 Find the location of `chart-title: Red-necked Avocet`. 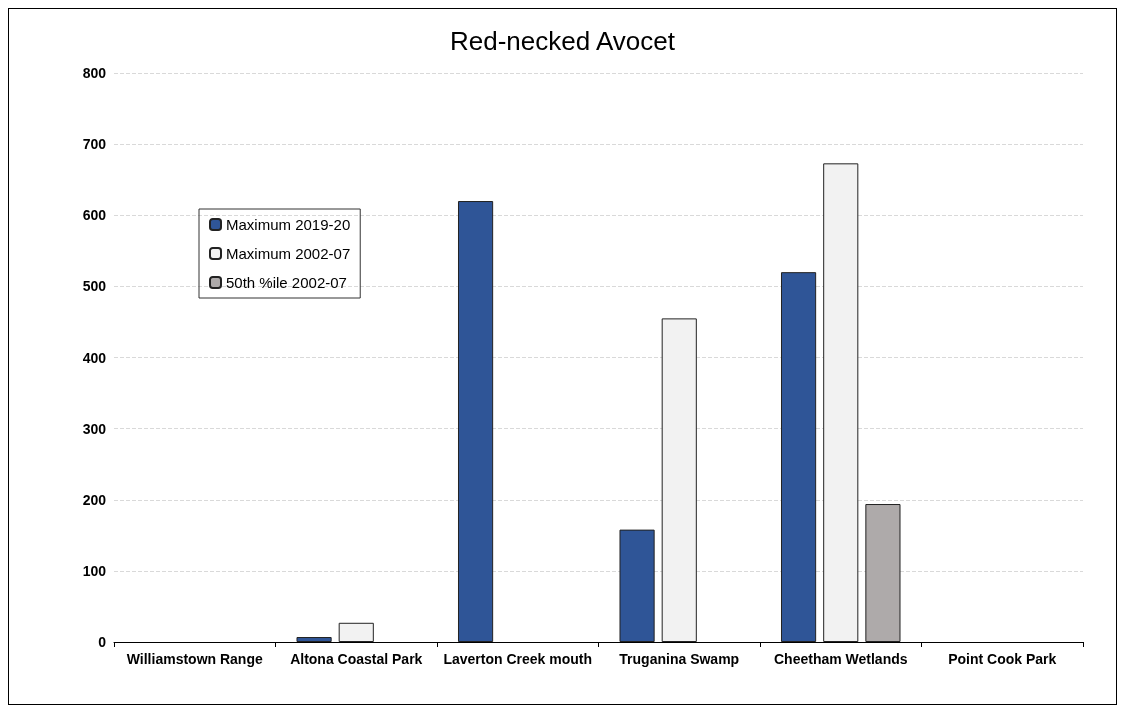

chart-title: Red-necked Avocet is located at coordinates (563, 41).